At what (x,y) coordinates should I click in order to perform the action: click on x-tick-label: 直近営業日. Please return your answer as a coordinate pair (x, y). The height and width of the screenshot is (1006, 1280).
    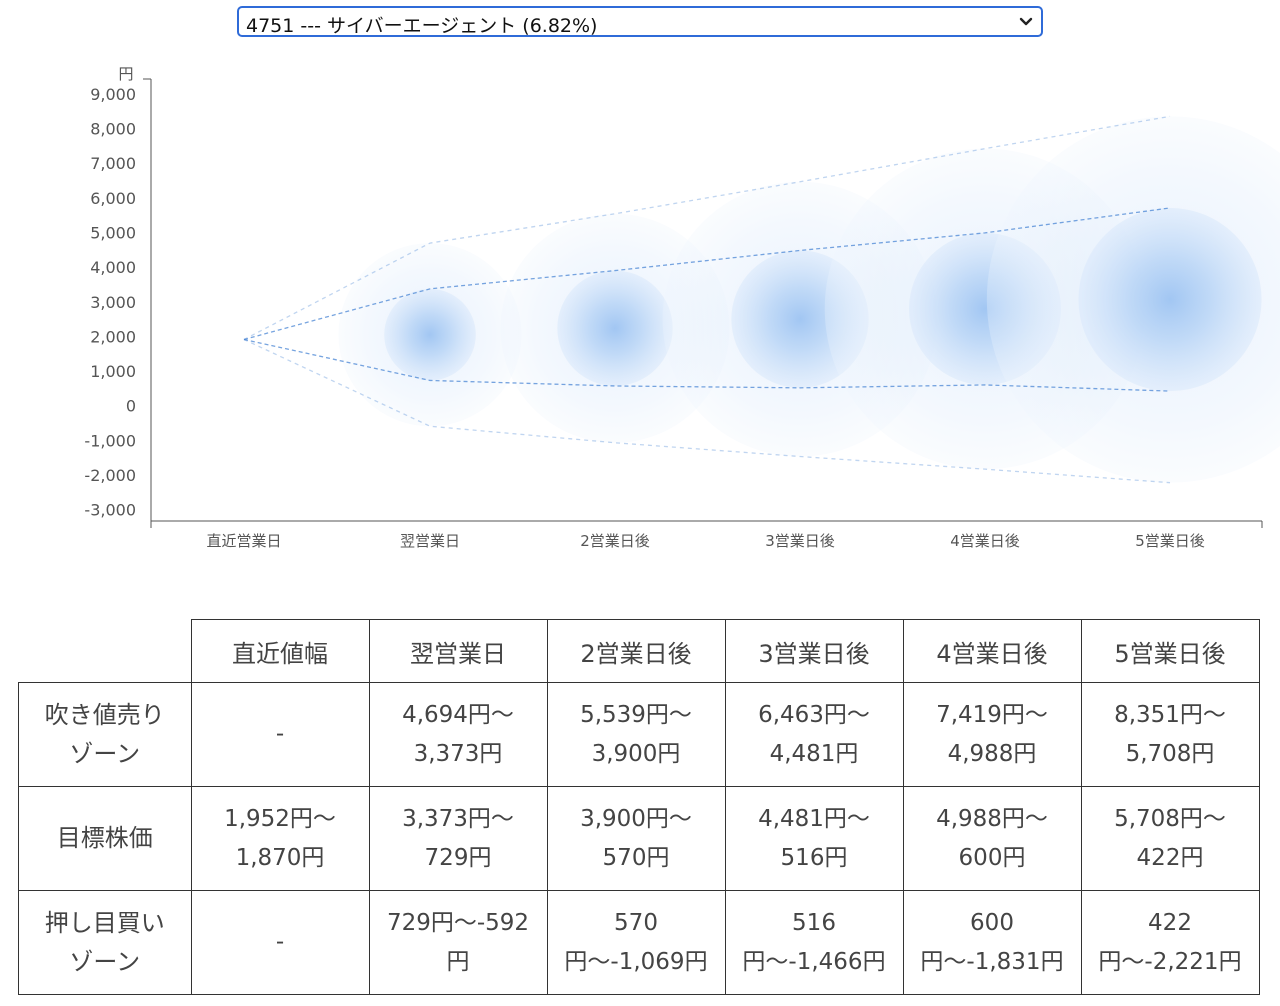
    Looking at the image, I should click on (243, 541).